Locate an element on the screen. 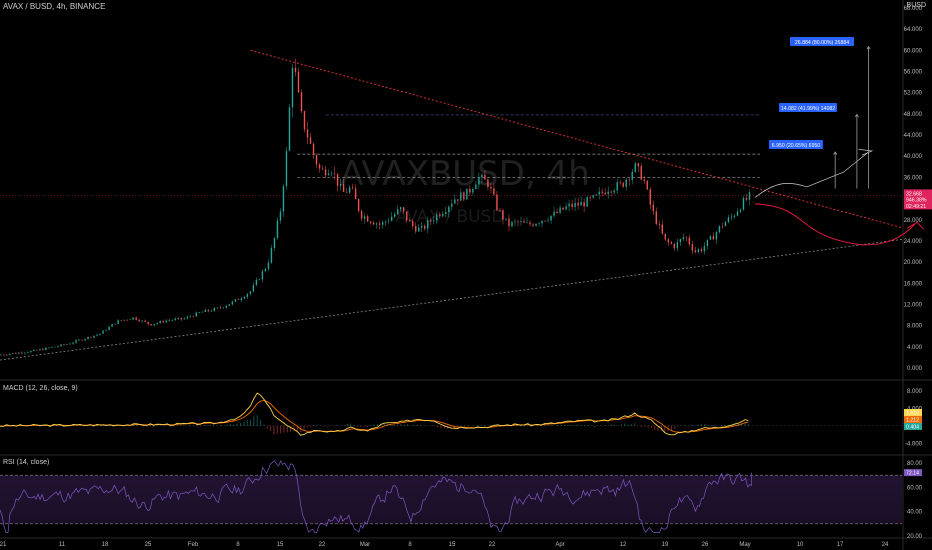  time-tick-label: Mar is located at coordinates (365, 545).